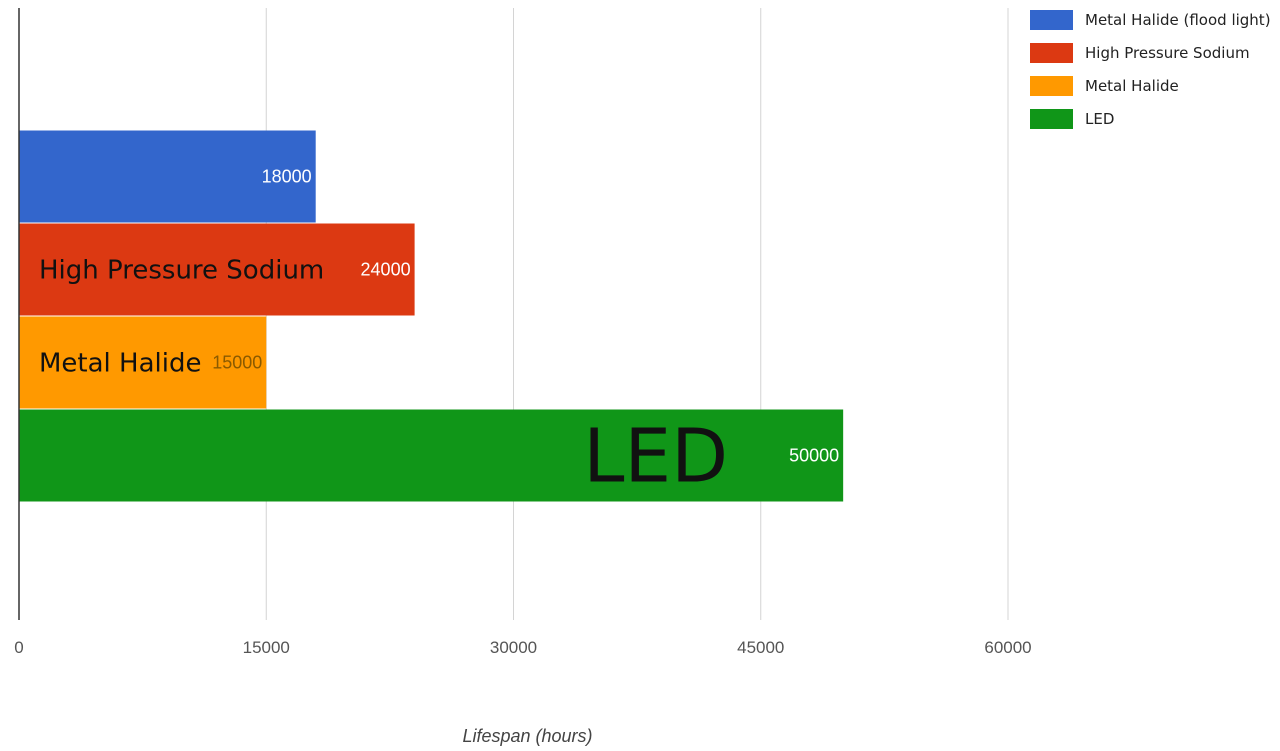 The width and height of the screenshot is (1280, 751). I want to click on x-tick-label: 45000, so click(760, 647).